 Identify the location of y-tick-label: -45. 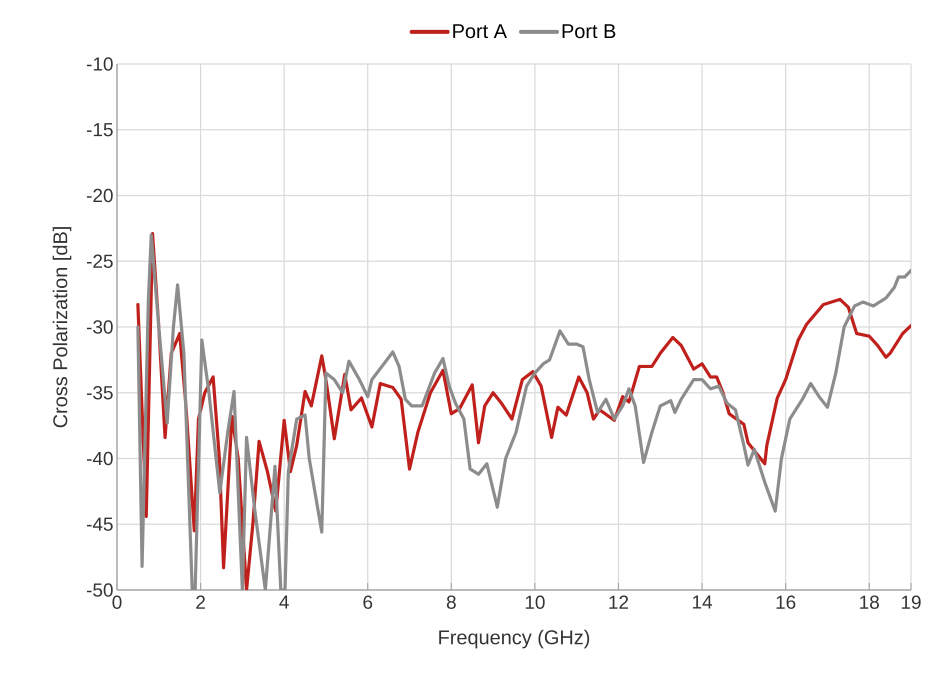
(99, 524).